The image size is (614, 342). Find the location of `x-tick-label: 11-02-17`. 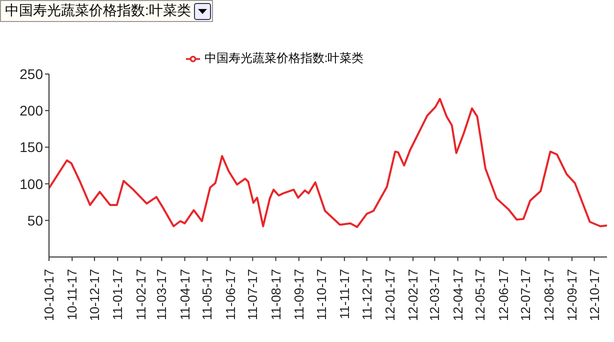

x-tick-label: 11-02-17 is located at coordinates (140, 294).